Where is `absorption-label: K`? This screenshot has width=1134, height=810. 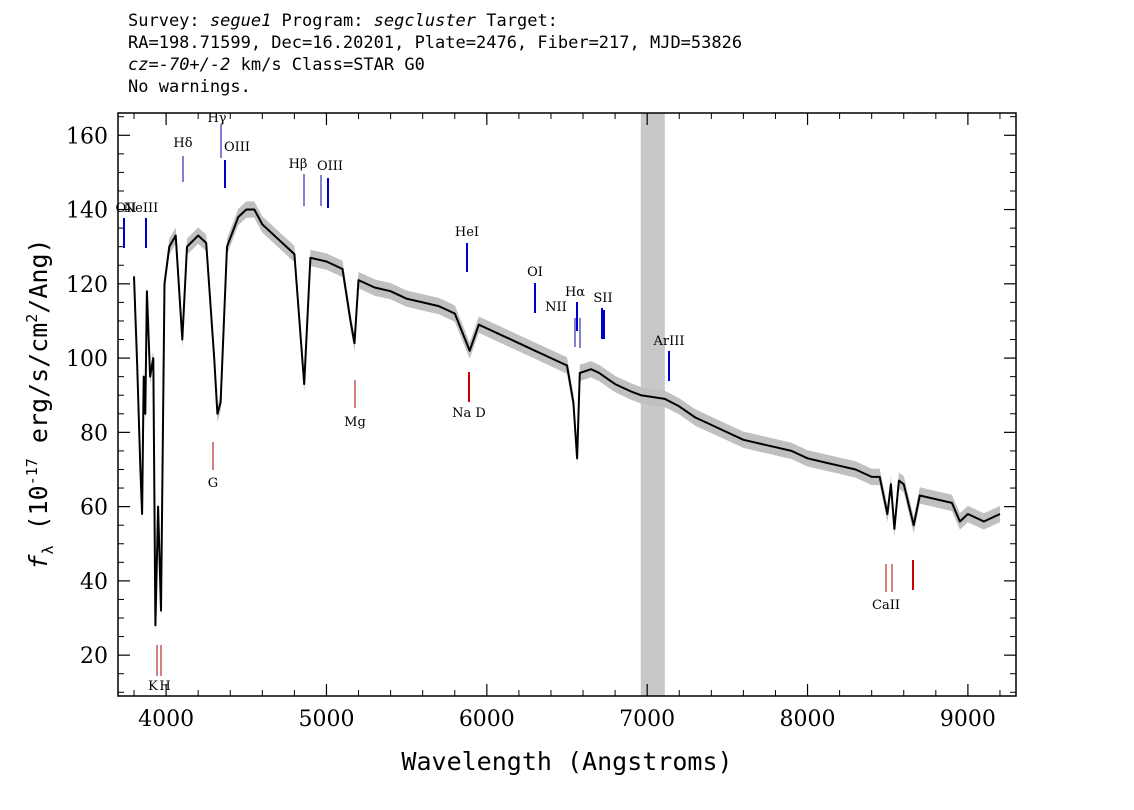
absorption-label: K is located at coordinates (153, 686).